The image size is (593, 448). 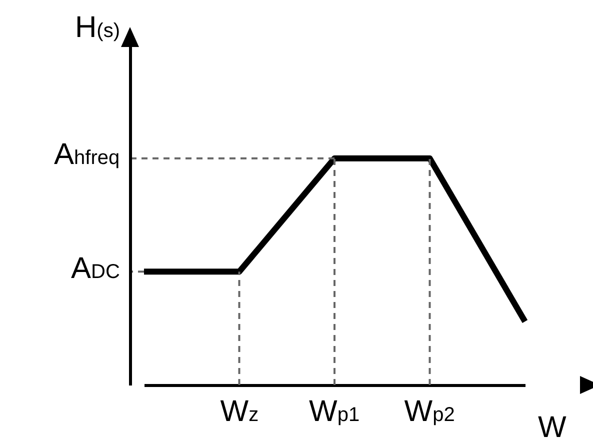 I want to click on x-axis-title: W, so click(x=552, y=427).